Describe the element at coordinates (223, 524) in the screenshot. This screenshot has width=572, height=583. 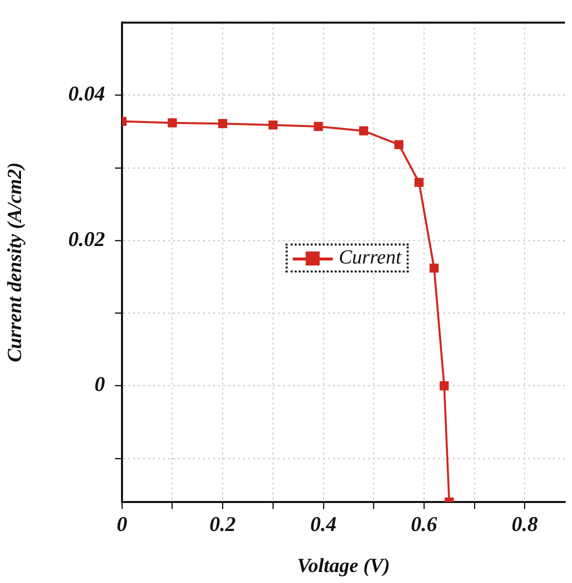
I see `x-tick-label: 0.2` at that location.